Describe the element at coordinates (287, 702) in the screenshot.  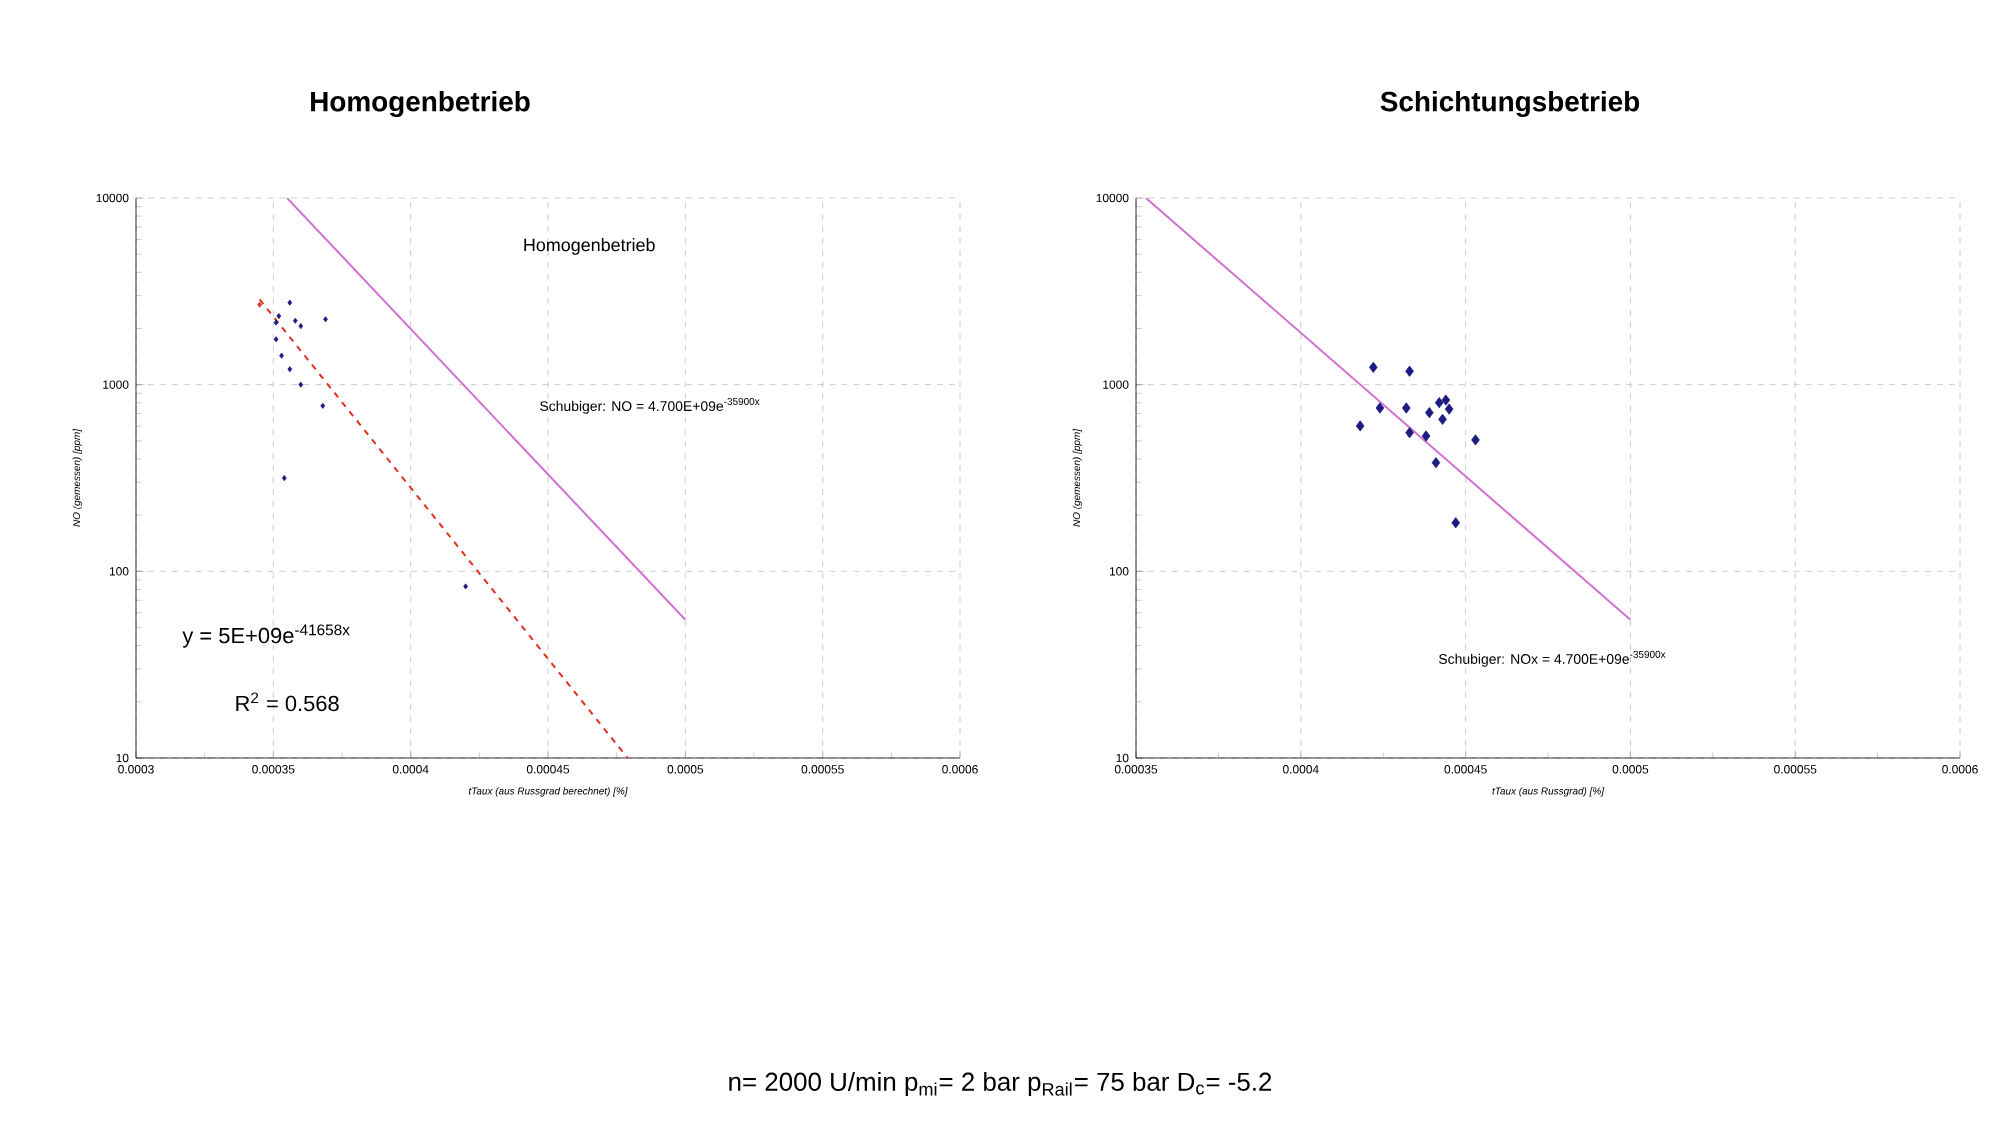
I see `annotation: R$^{2}$ = 0.568` at that location.